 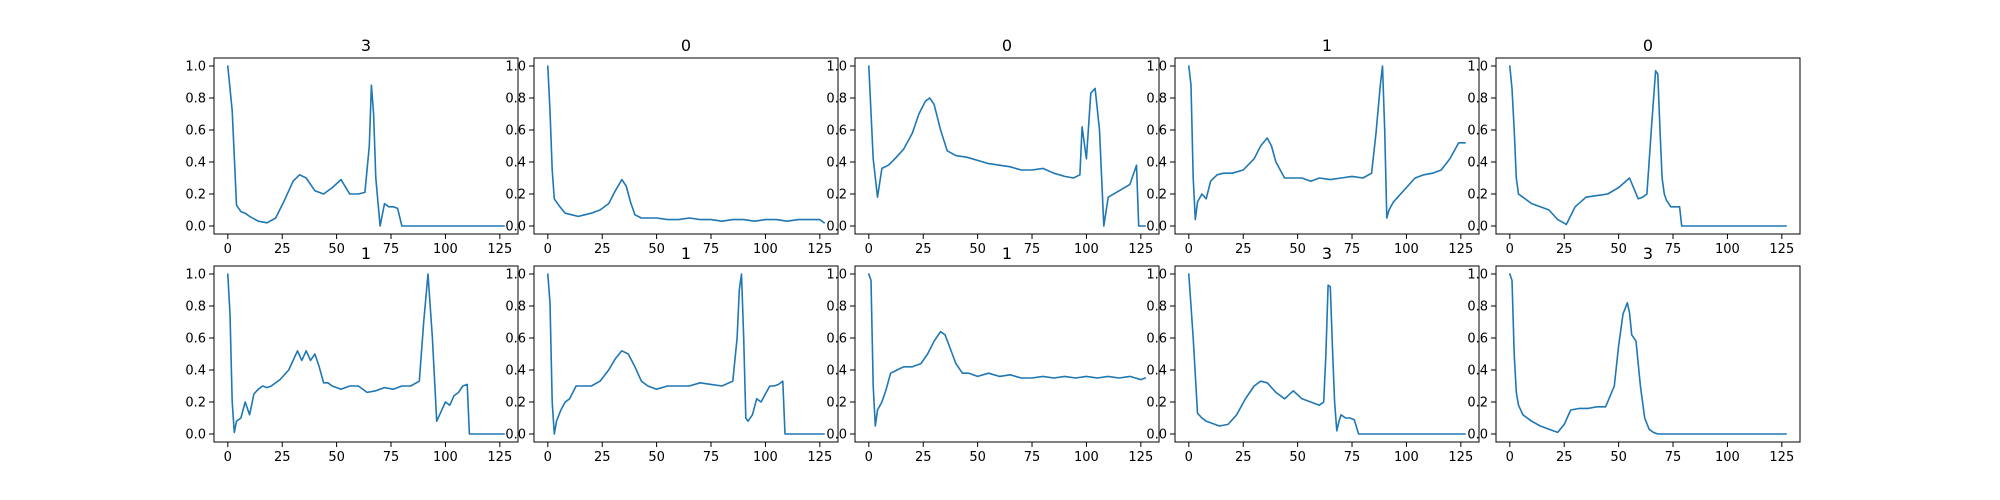 I want to click on subplot-5: 0.0 0.2 0.4 0.6 0.8 1.0 0 25 50 75 100 125 0, so click(x=1634, y=146).